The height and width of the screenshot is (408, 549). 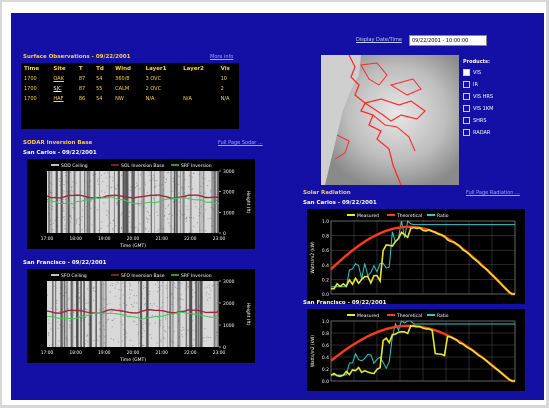 I want to click on map-option-label: SHRS, so click(x=480, y=121).